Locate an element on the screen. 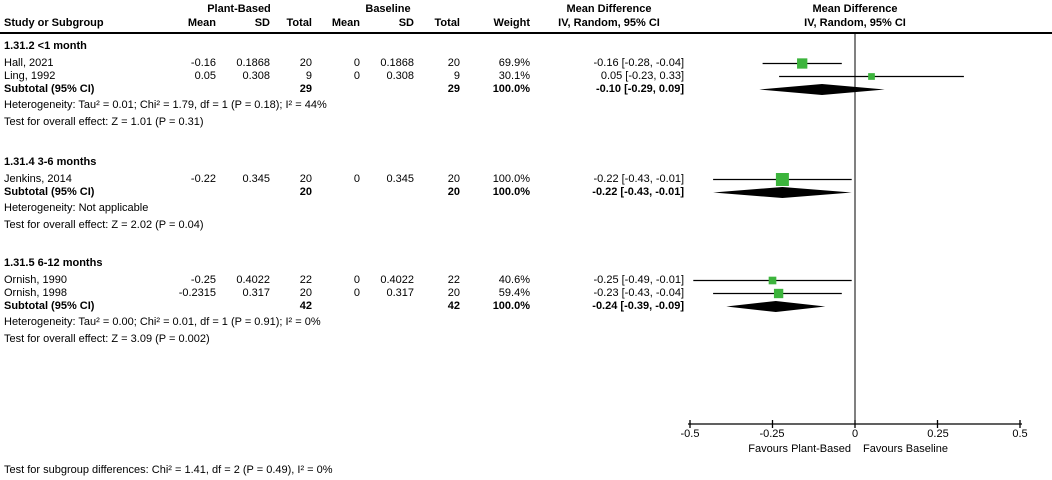 Image resolution: width=1052 pixels, height=480 pixels. group-header-baseline: Baseline is located at coordinates (388, 9).